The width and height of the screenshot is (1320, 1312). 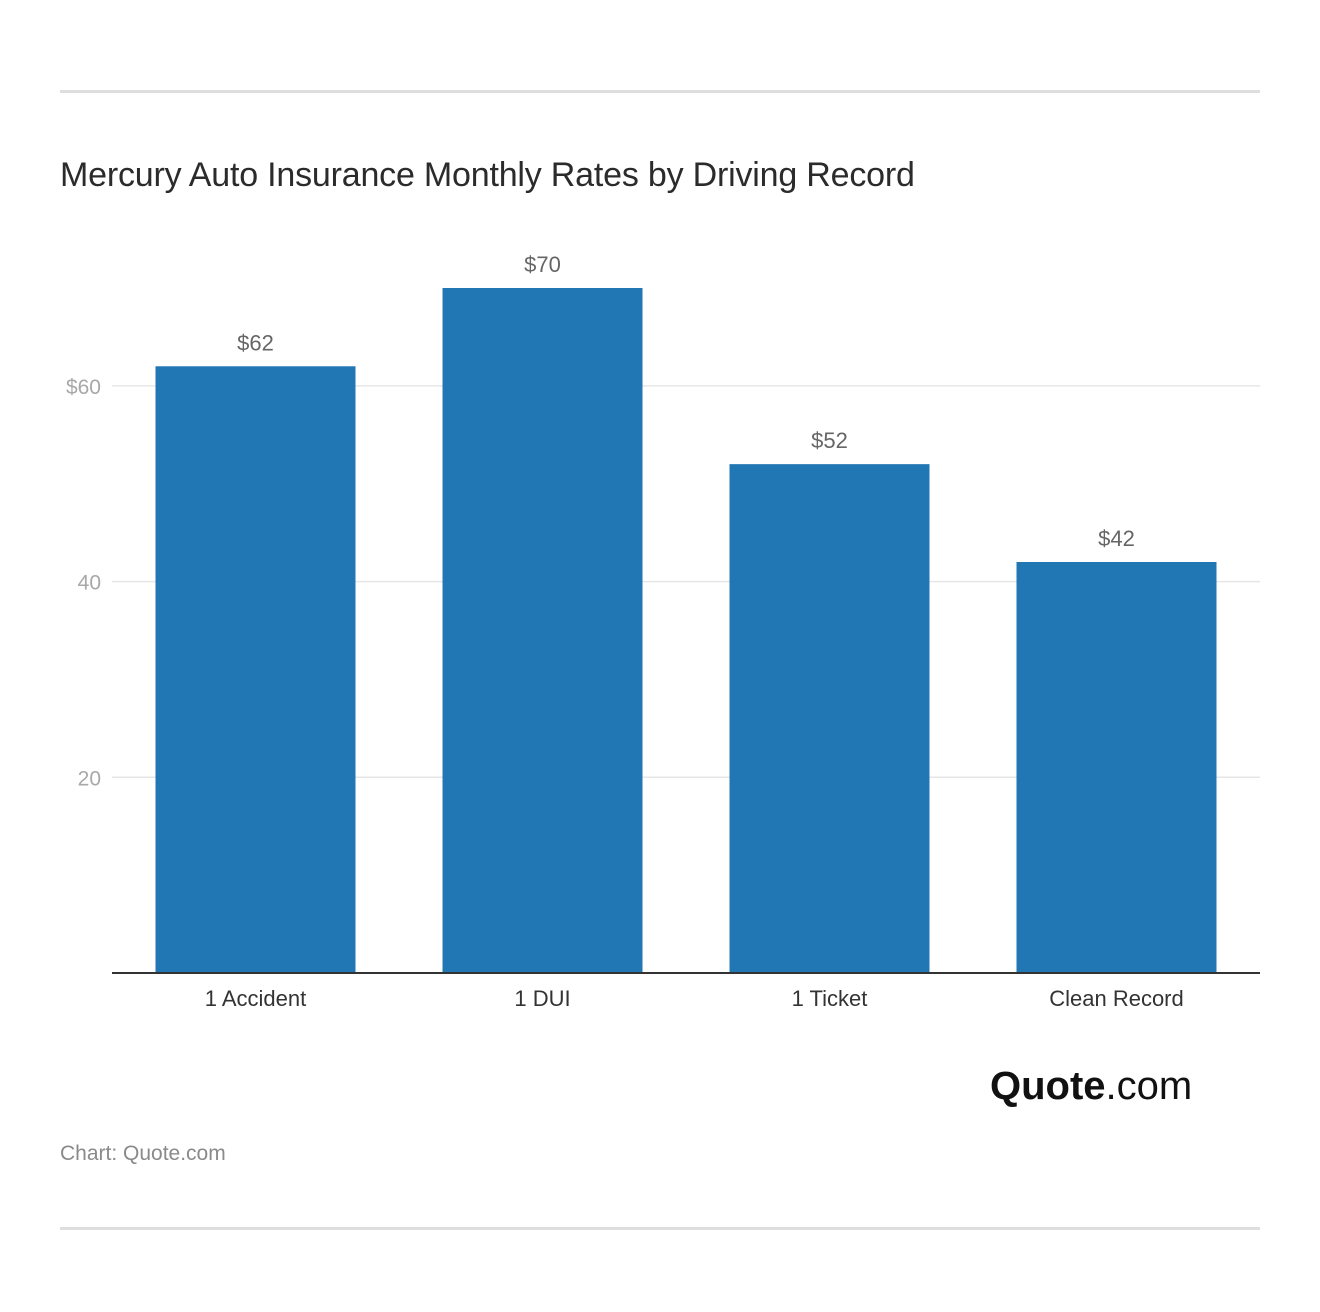 I want to click on top-divider, so click(x=660, y=91).